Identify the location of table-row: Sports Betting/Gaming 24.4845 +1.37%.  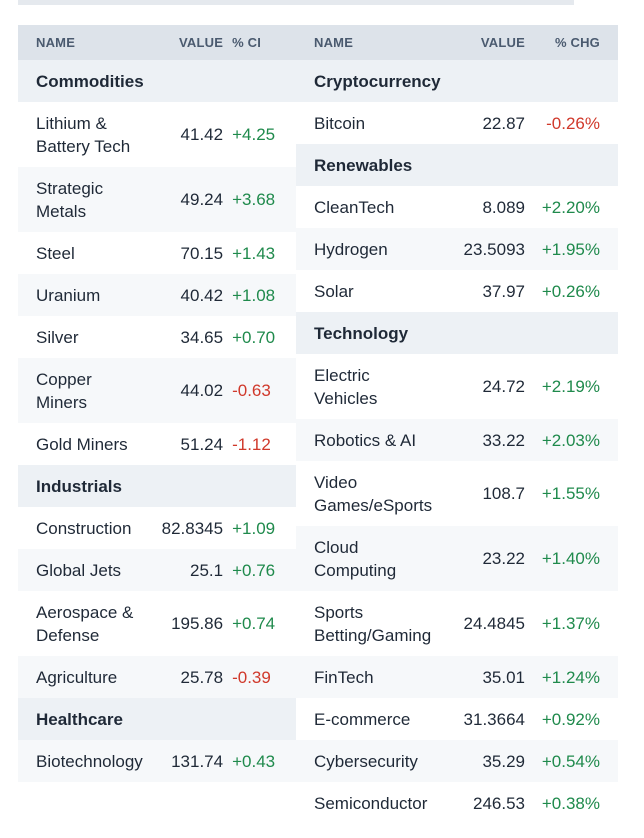
(457, 623).